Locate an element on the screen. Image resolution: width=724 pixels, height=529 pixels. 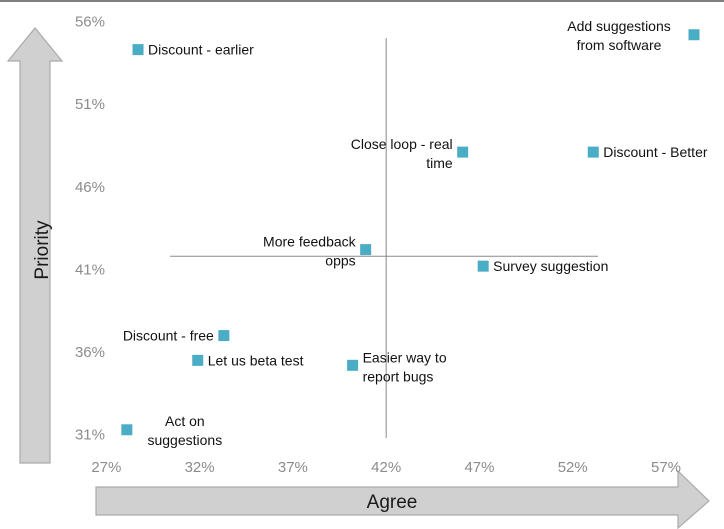
x-tick-label: 42% is located at coordinates (386, 467).